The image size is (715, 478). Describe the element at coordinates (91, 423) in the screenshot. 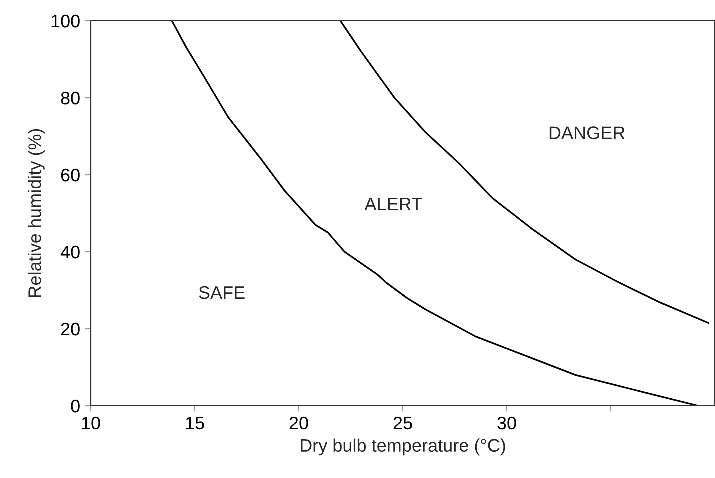

I see `x-tick-label: 10` at that location.